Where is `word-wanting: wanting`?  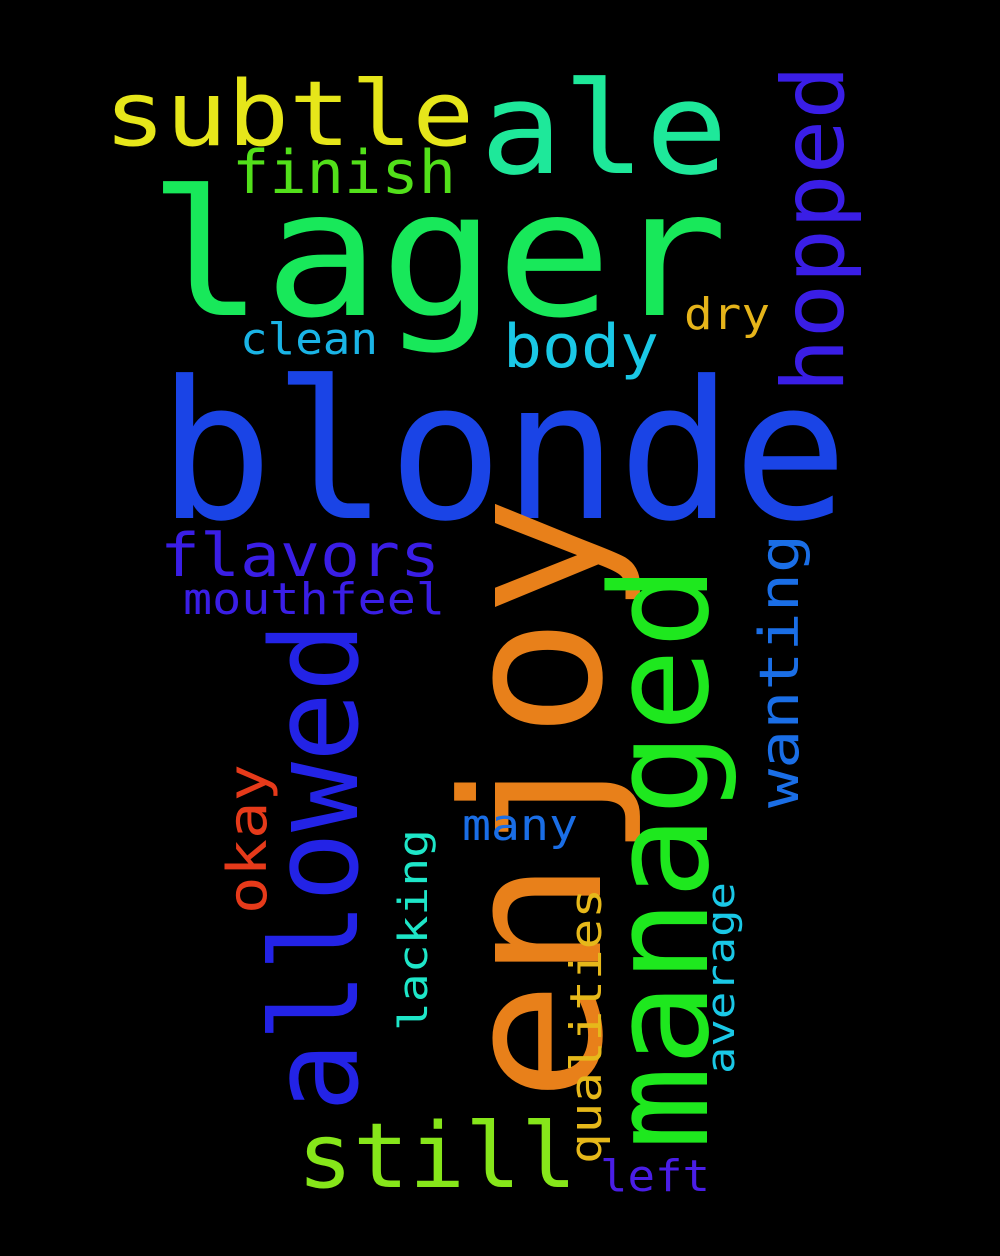
word-wanting: wanting is located at coordinates (779, 671).